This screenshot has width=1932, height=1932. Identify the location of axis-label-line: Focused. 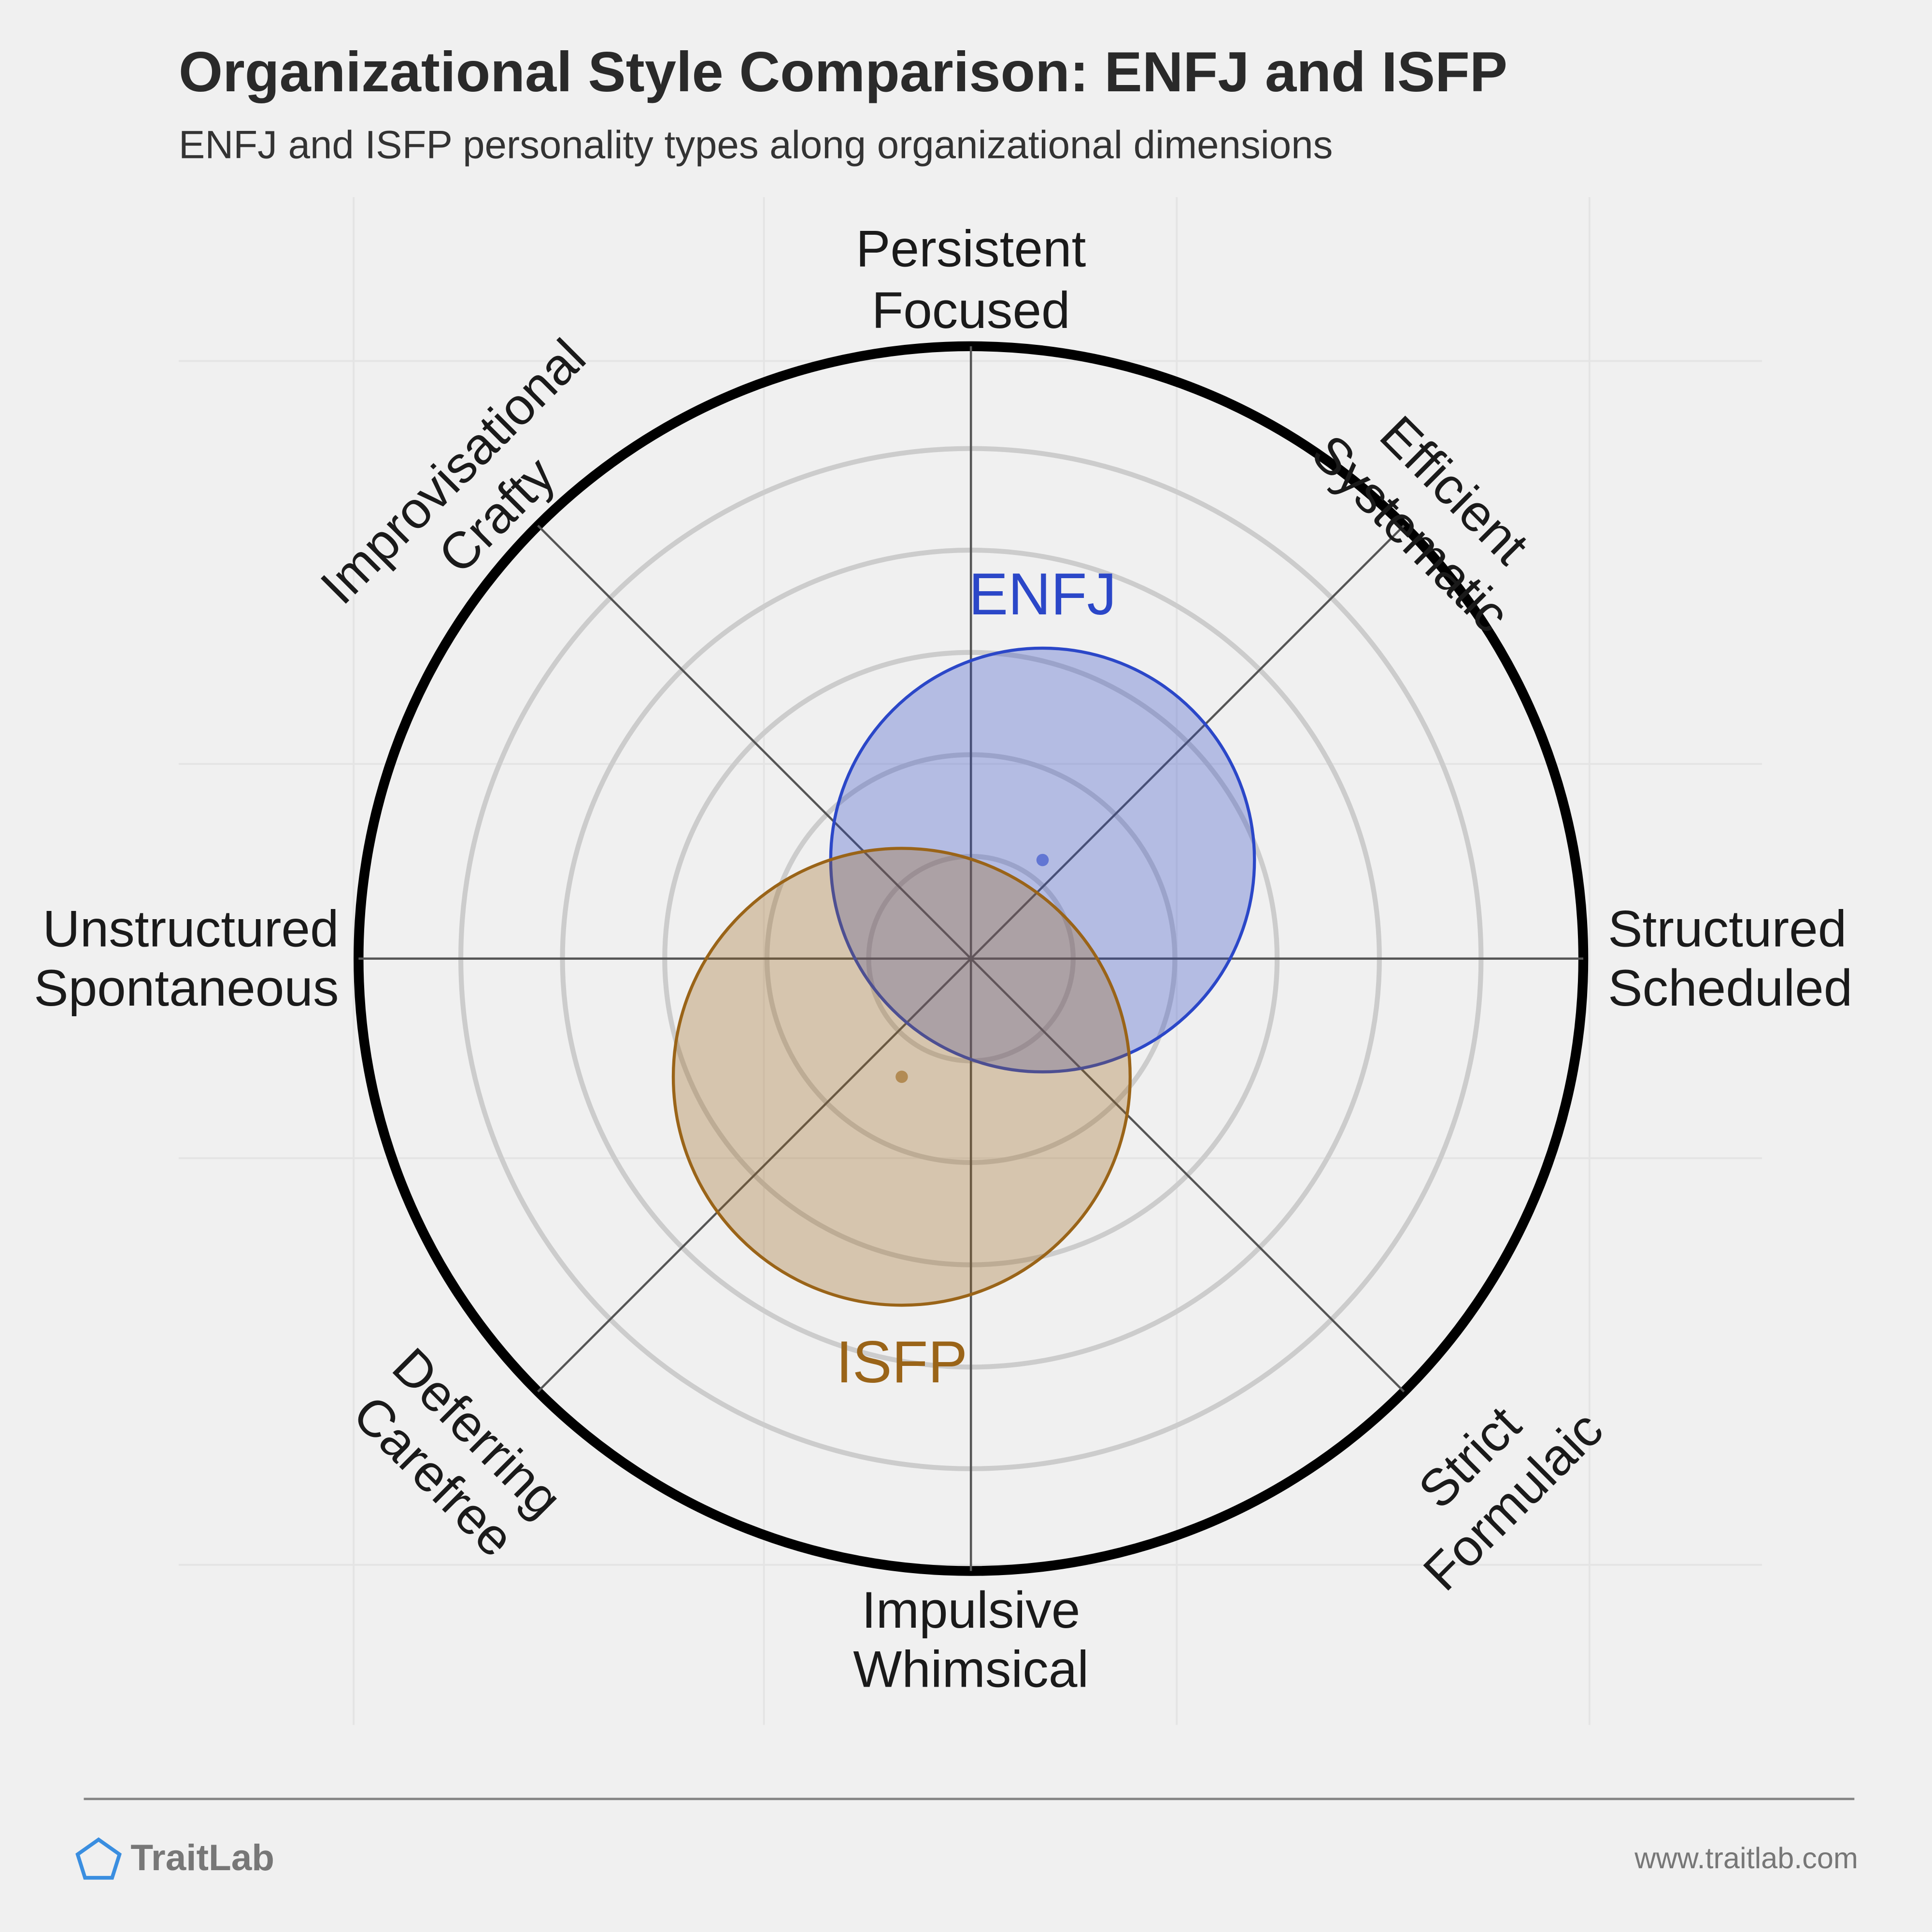
(971, 310).